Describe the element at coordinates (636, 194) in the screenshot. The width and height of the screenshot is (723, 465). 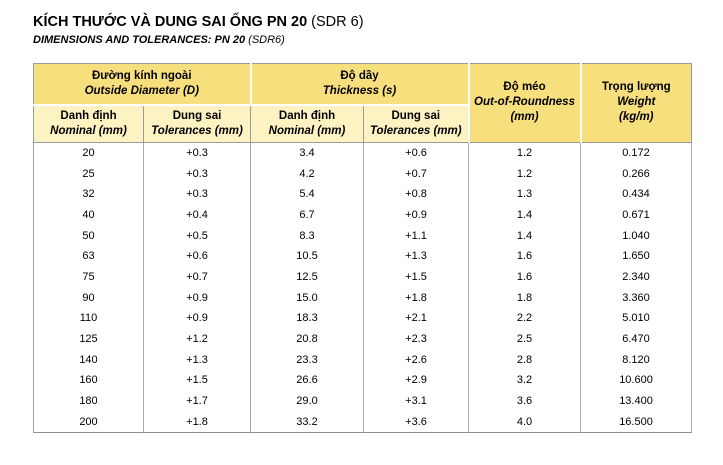
I see `cell: 0.434` at that location.